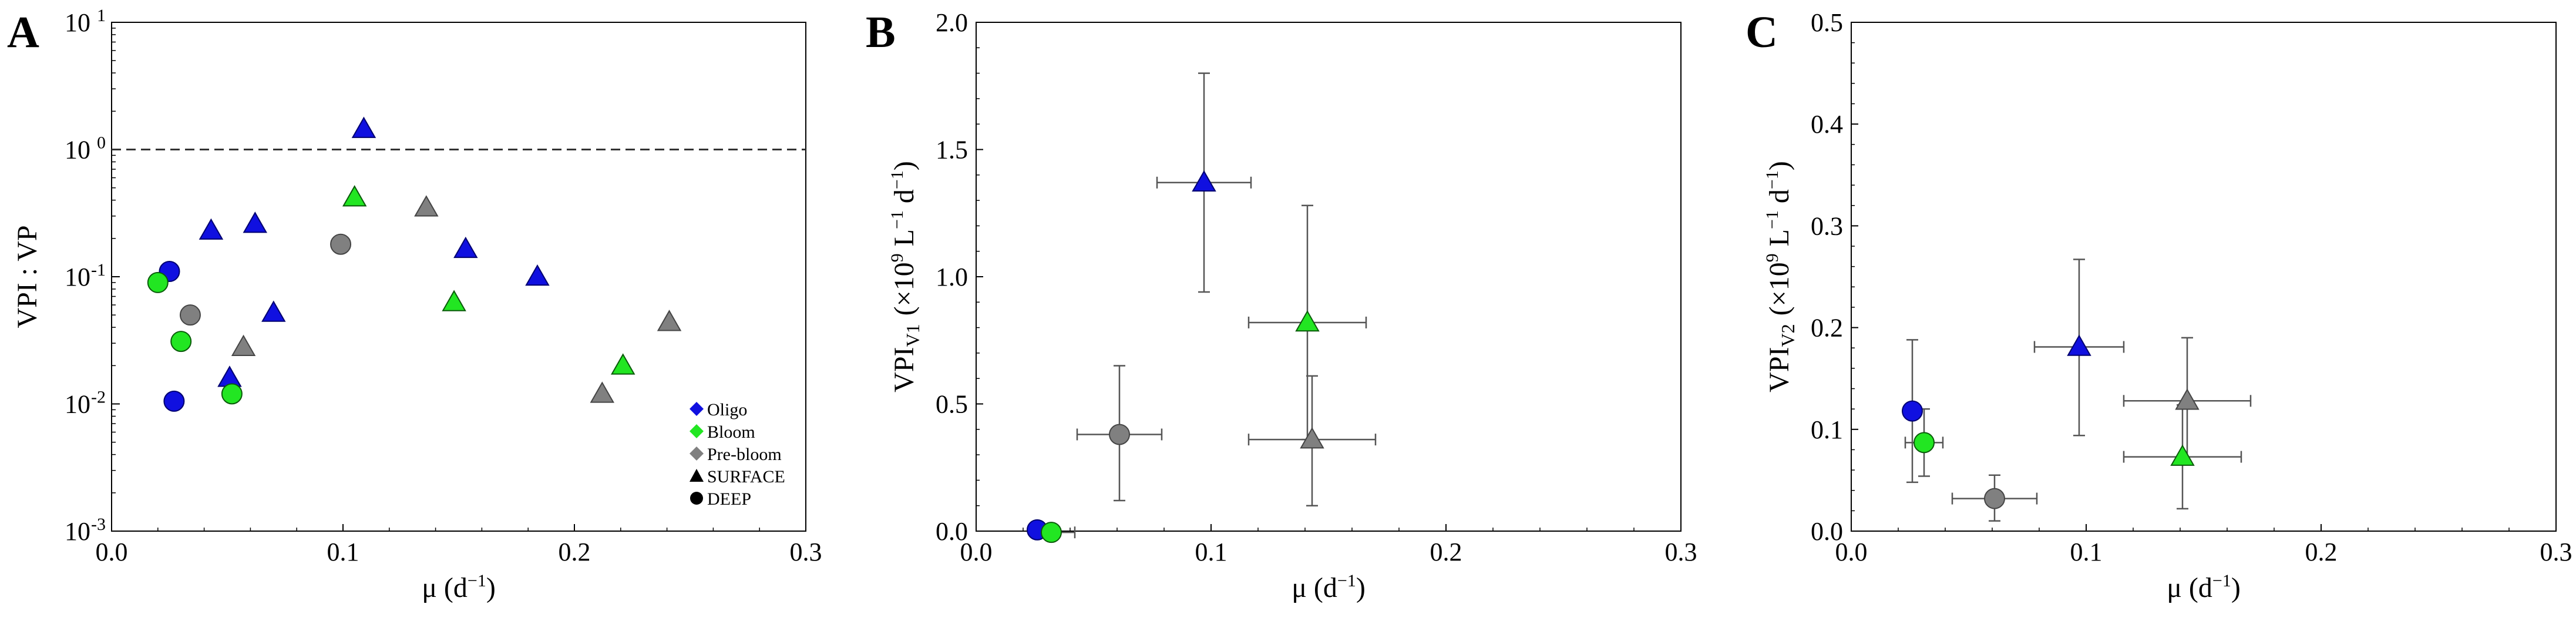 The height and width of the screenshot is (621, 2576). Describe the element at coordinates (897, 179) in the screenshot. I see `y-axis-label-b-sup3: −1` at that location.